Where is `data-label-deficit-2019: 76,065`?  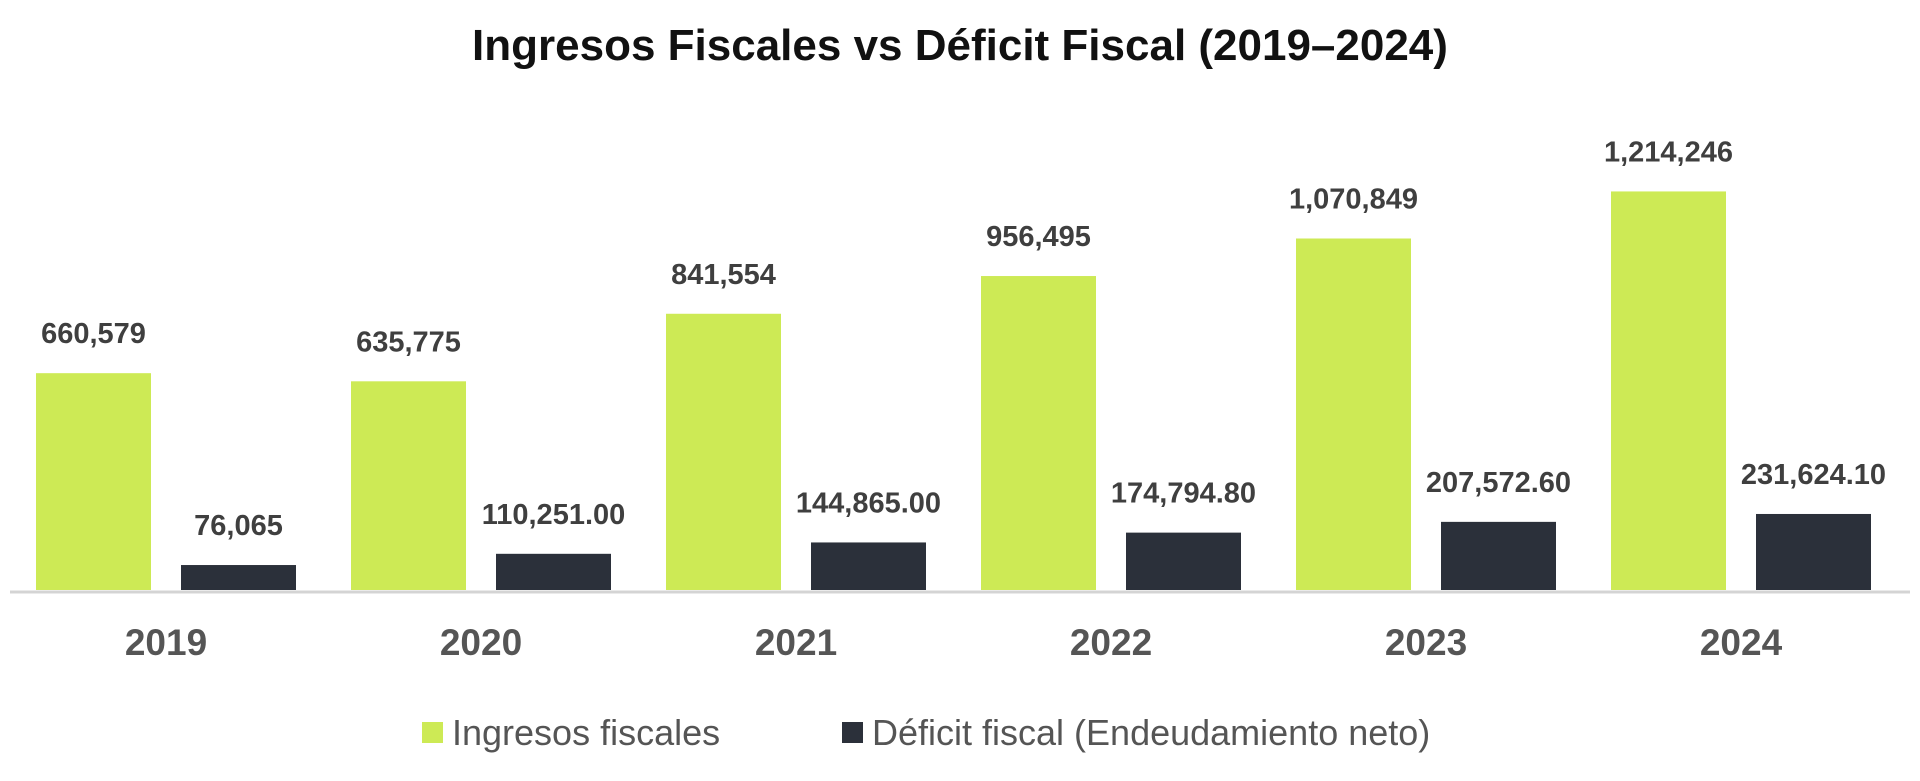 data-label-deficit-2019: 76,065 is located at coordinates (238, 526).